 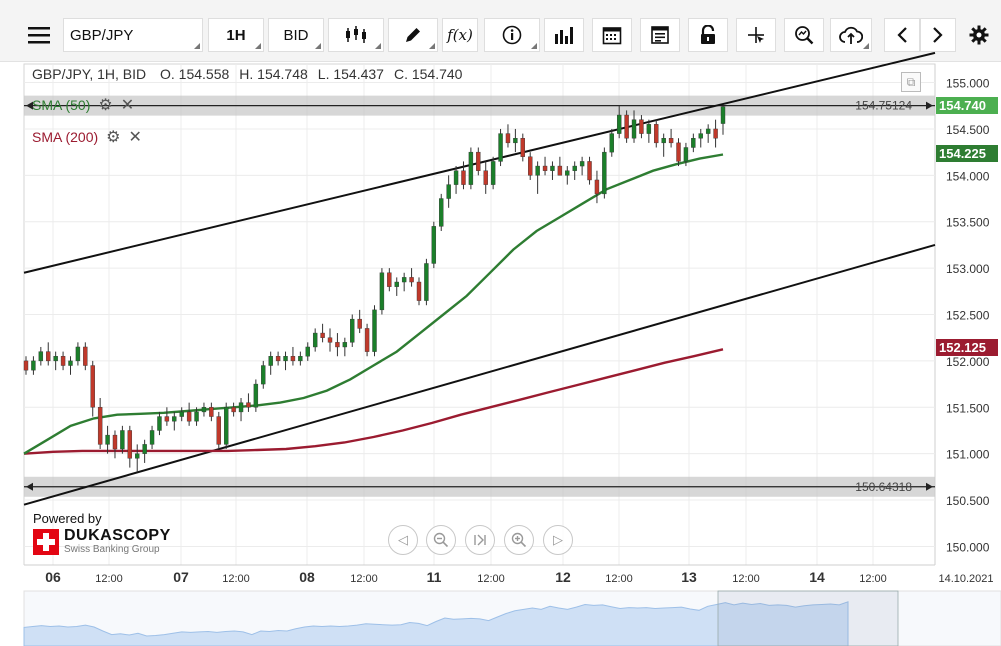 I want to click on calendar-button, so click(x=612, y=35).